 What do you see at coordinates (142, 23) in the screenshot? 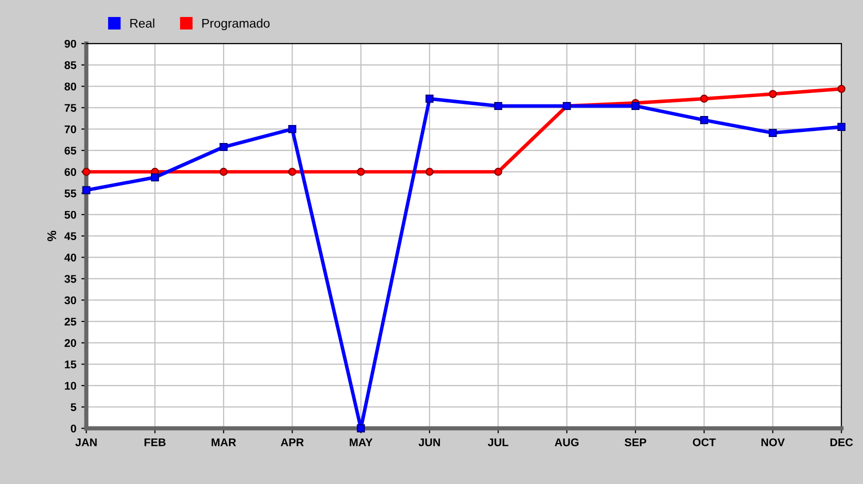
I see `legend-label: Real` at bounding box center [142, 23].